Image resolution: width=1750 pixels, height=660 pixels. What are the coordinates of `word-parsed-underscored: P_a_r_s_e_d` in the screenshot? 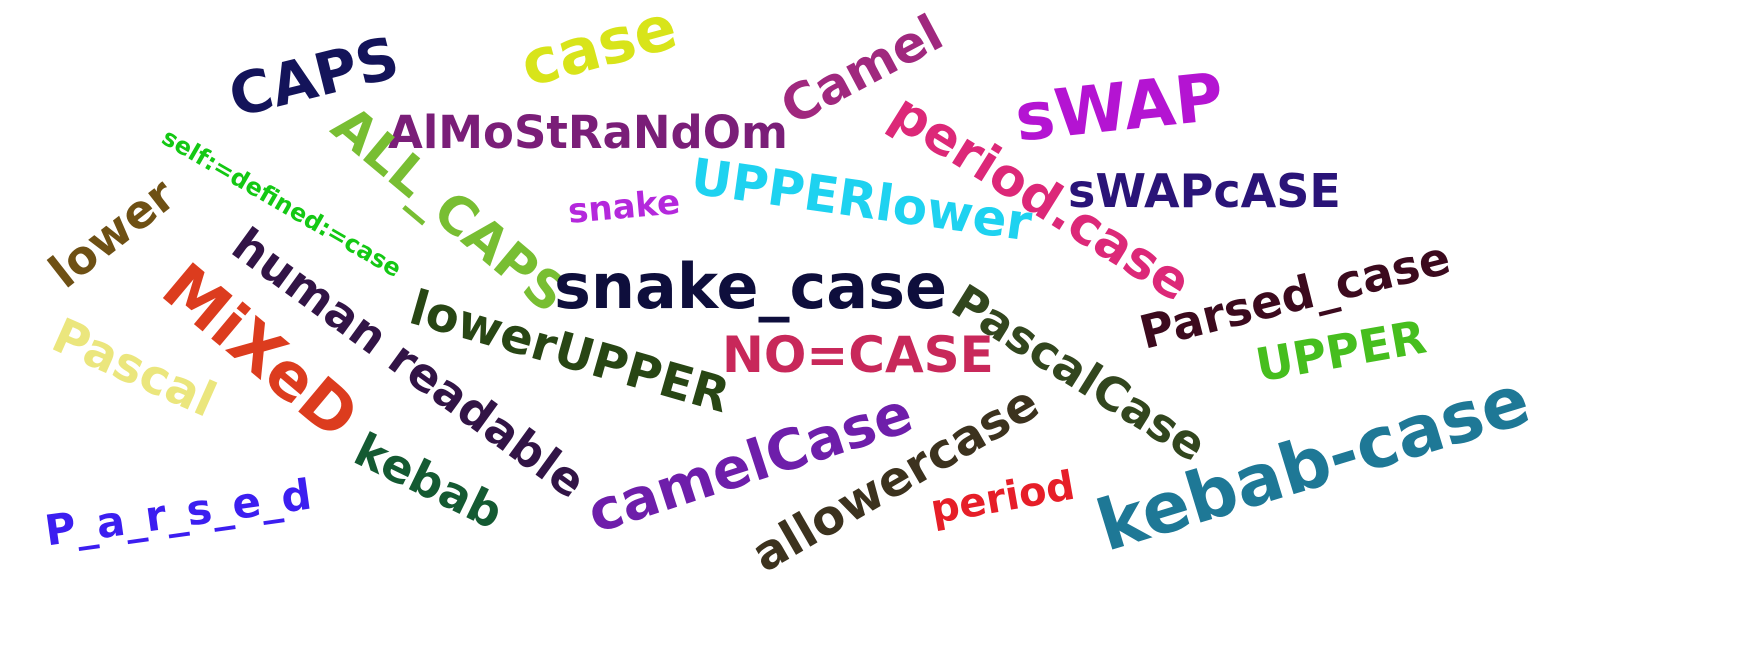 It's located at (178, 512).